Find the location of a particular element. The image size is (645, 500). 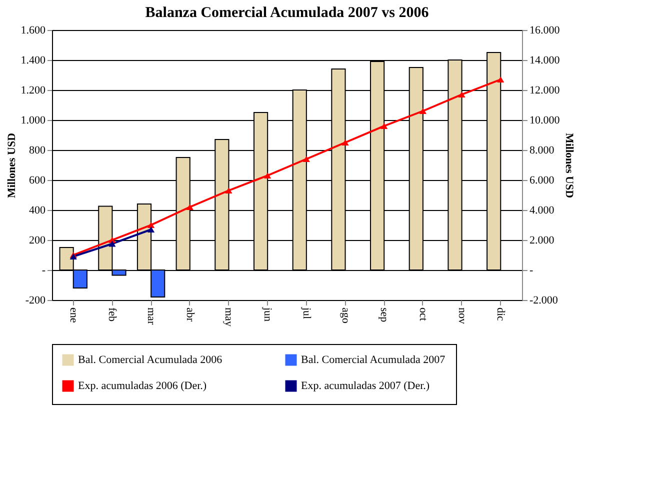

y2-tick-label: 8.000 is located at coordinates (542, 150).